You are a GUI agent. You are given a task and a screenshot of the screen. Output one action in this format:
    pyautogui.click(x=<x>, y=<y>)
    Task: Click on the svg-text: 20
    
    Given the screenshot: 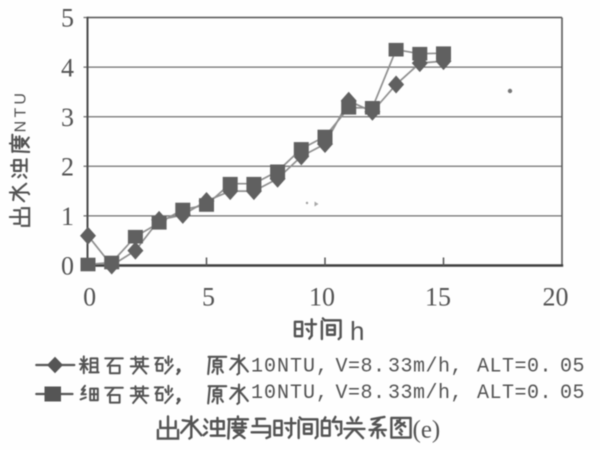 What is the action you would take?
    pyautogui.click(x=556, y=297)
    